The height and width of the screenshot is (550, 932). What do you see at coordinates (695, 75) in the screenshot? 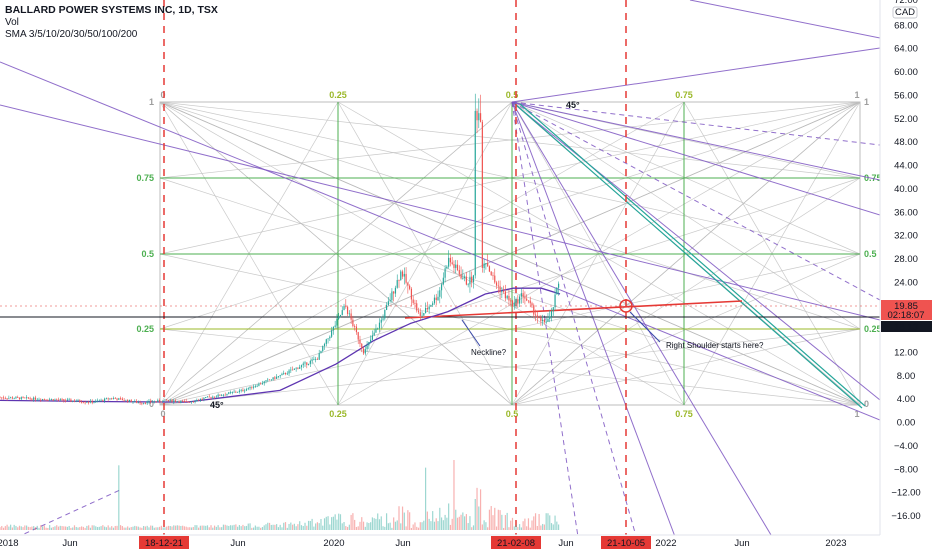
I see `gann-line` at bounding box center [695, 75].